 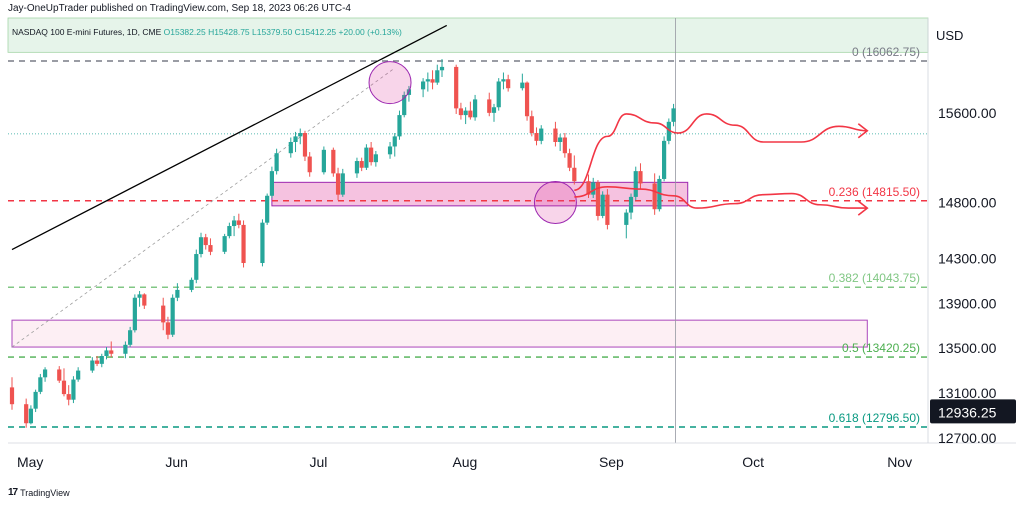 I want to click on time-tick-label: Nov, so click(x=899, y=462).